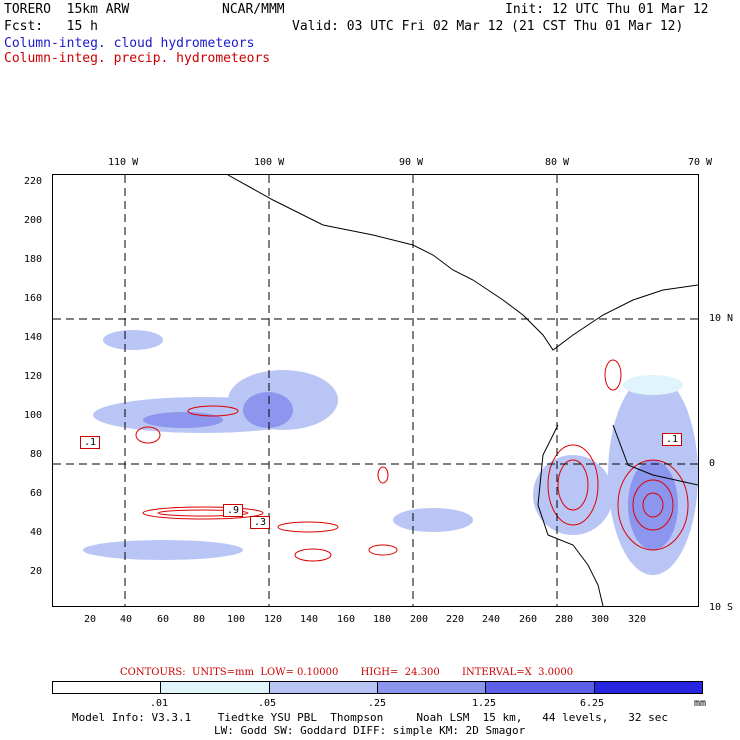  What do you see at coordinates (382, 619) in the screenshot?
I see `x-tick-180: 180` at bounding box center [382, 619].